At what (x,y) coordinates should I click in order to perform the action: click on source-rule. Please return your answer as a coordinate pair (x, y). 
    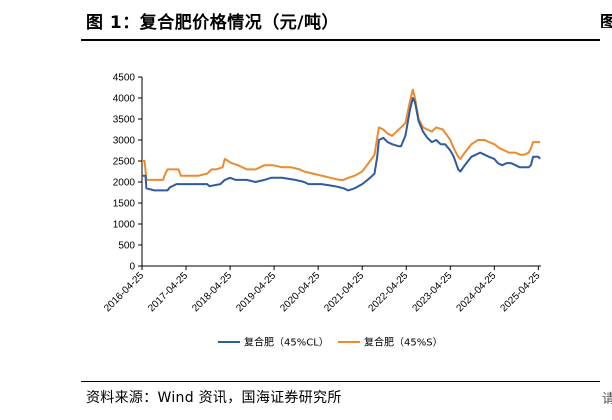
    Looking at the image, I should click on (340, 381).